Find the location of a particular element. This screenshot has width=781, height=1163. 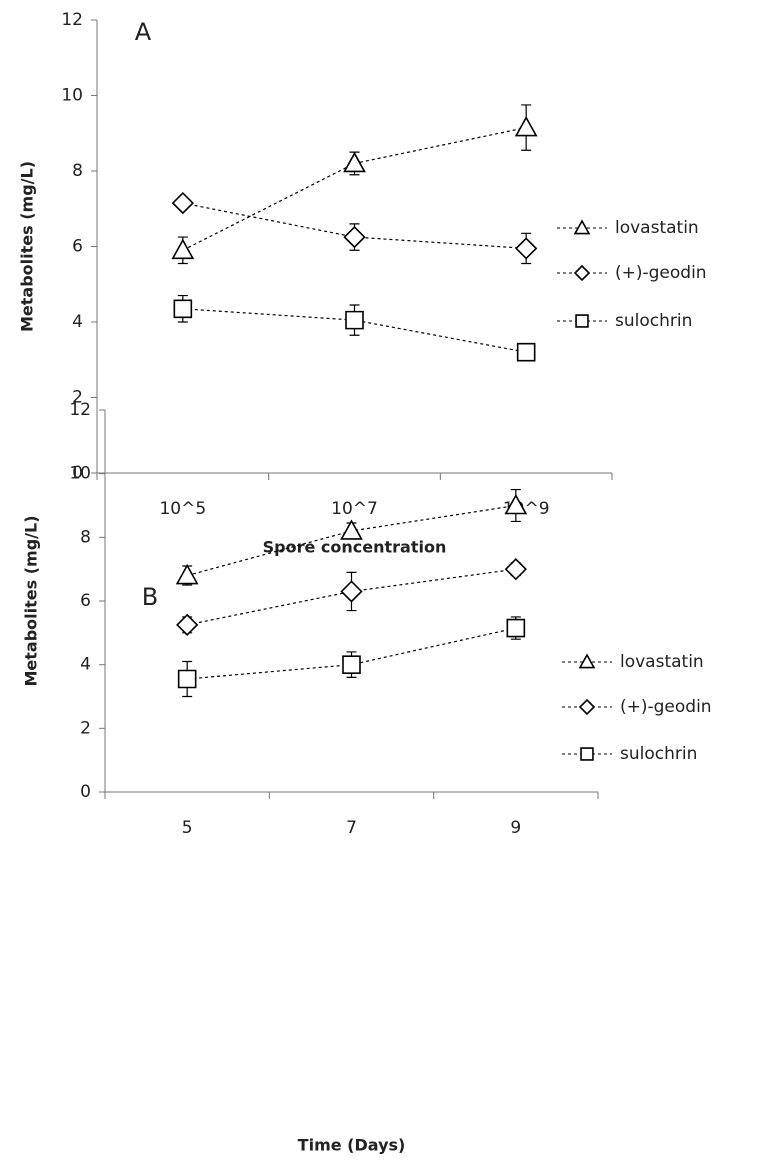

x-axis-label: Spore concentration is located at coordinates (355, 547).